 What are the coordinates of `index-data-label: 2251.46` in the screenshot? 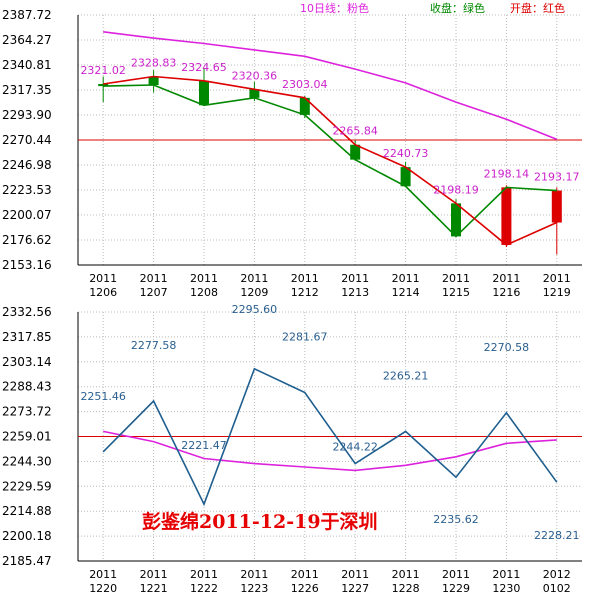 It's located at (103, 396).